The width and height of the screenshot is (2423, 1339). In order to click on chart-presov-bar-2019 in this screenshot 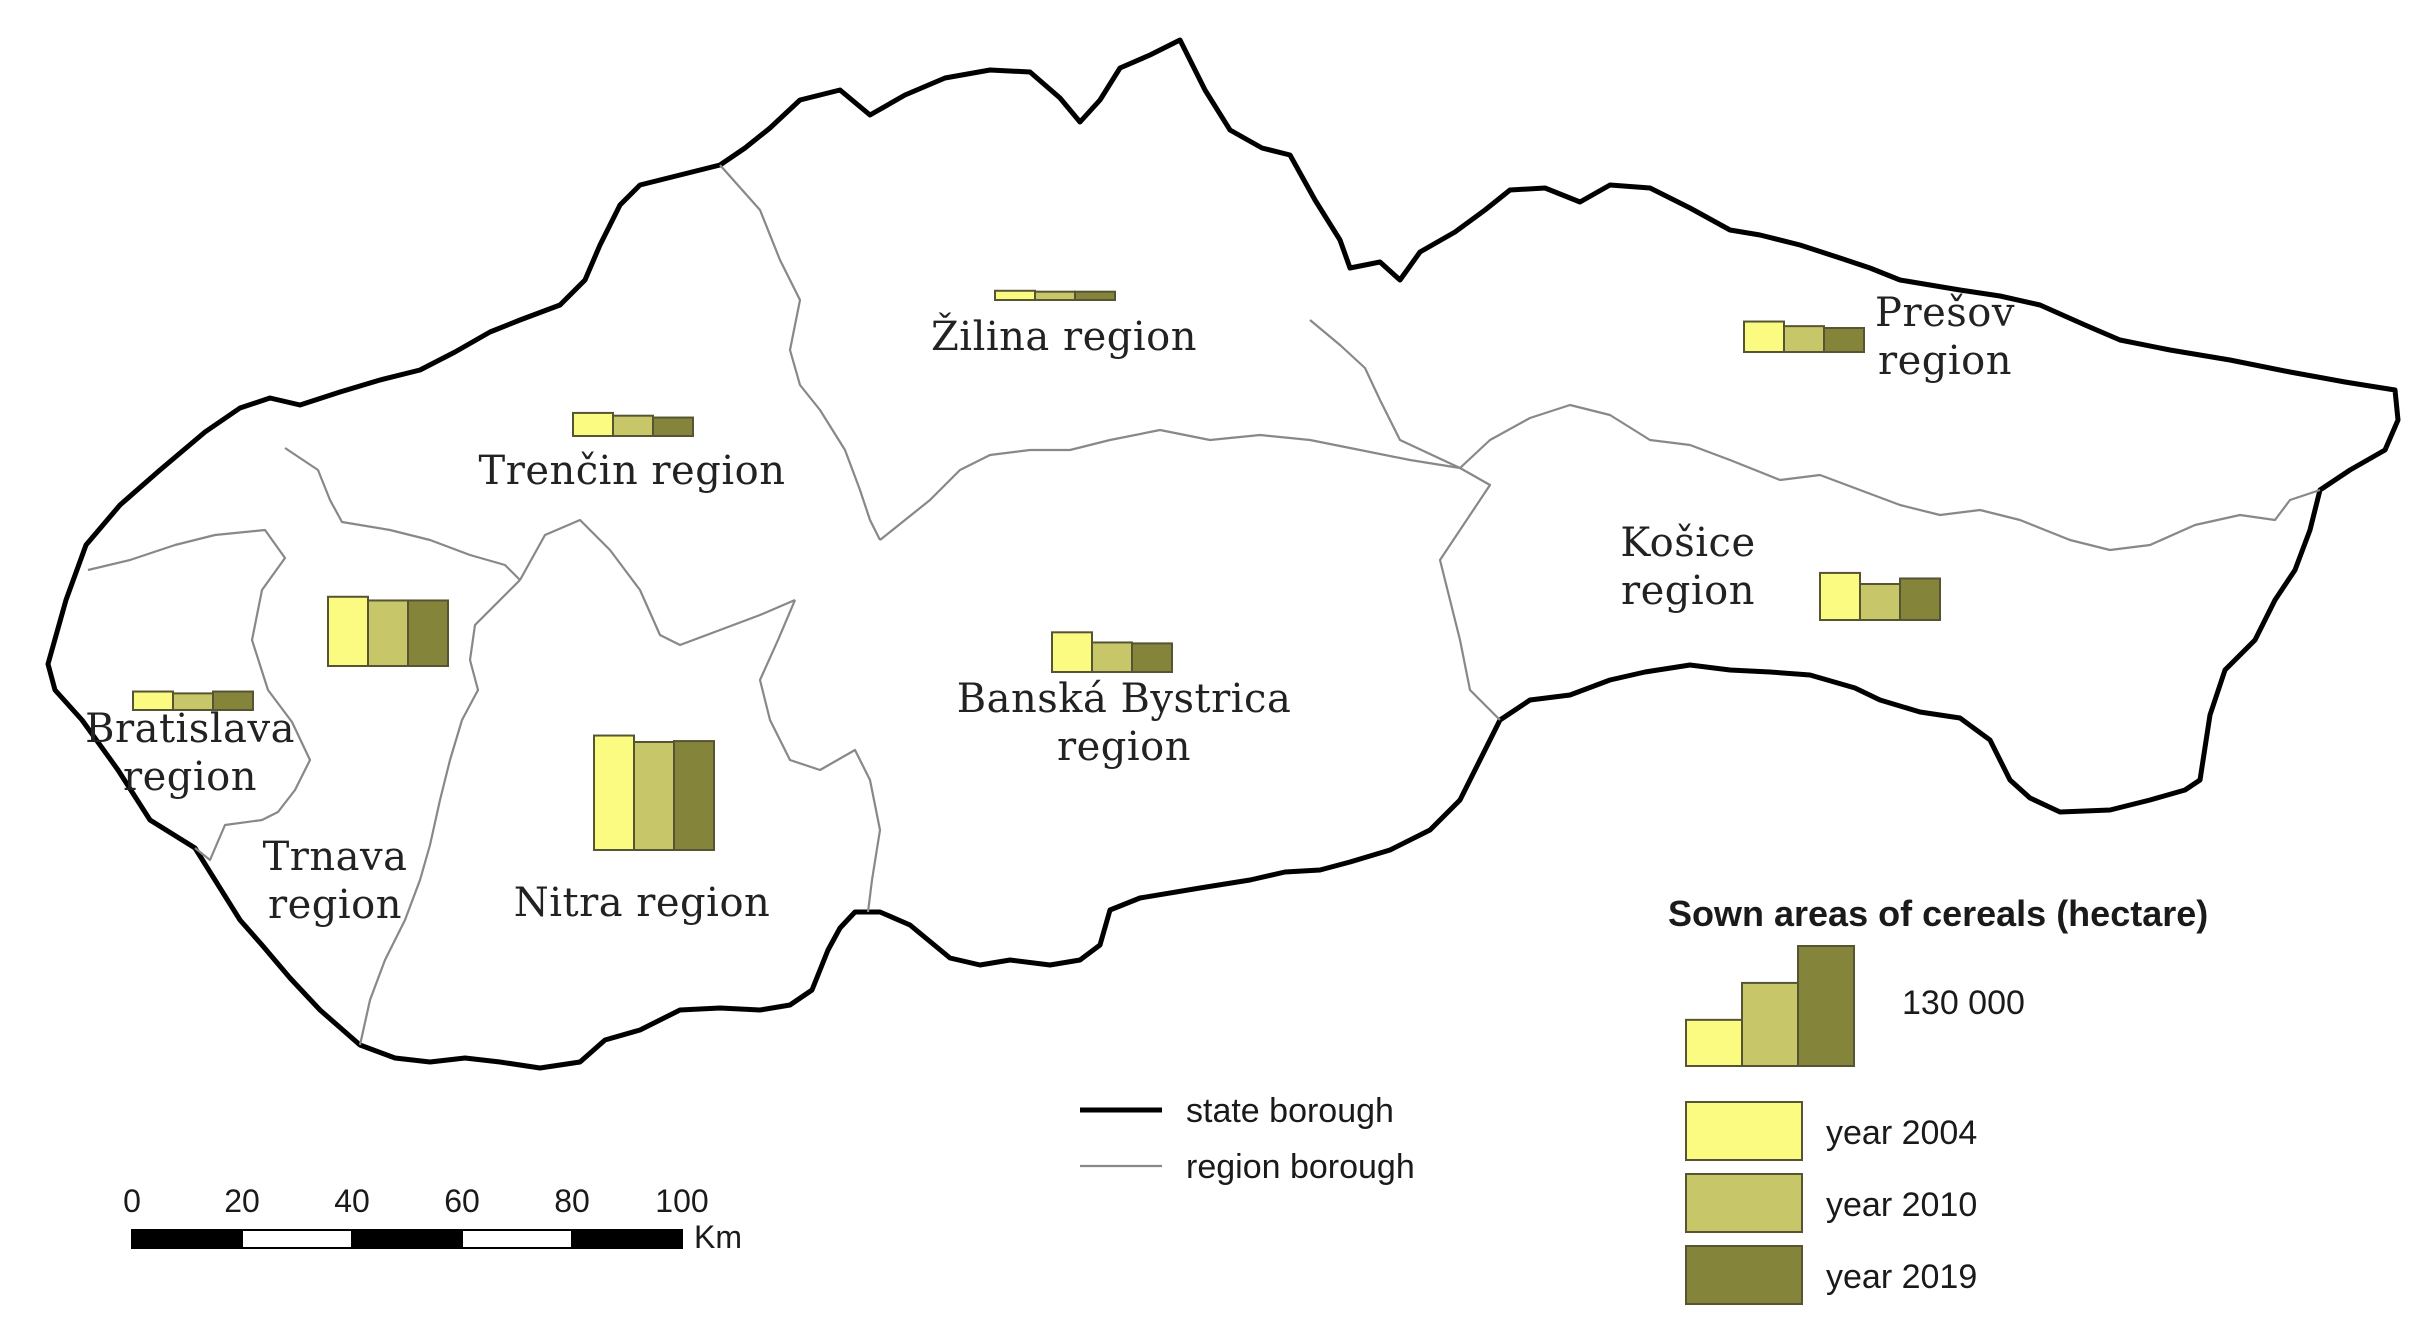, I will do `click(1844, 340)`.